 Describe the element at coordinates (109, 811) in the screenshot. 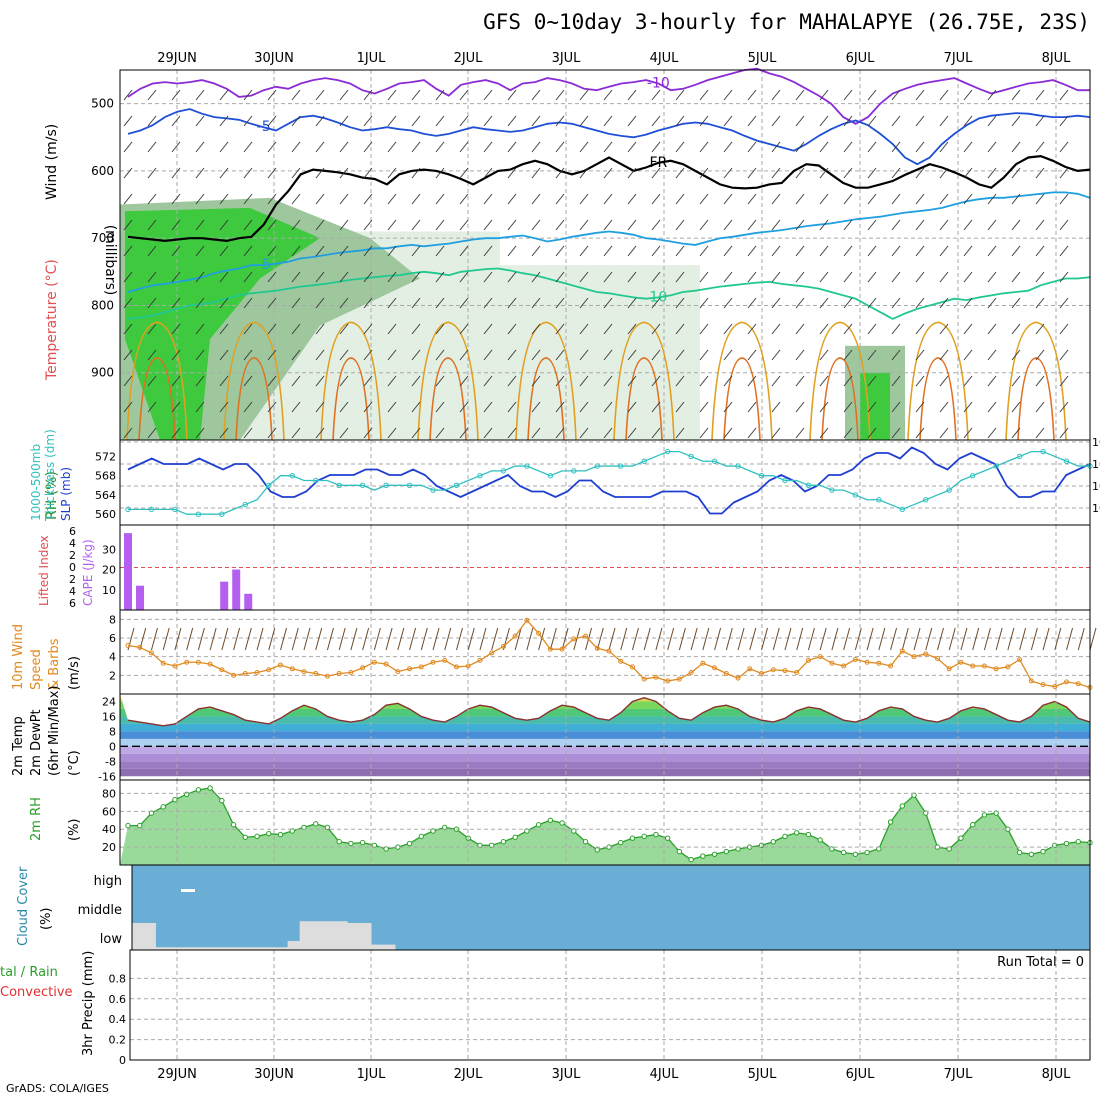

I see `rh2m-tick-label: 60` at that location.